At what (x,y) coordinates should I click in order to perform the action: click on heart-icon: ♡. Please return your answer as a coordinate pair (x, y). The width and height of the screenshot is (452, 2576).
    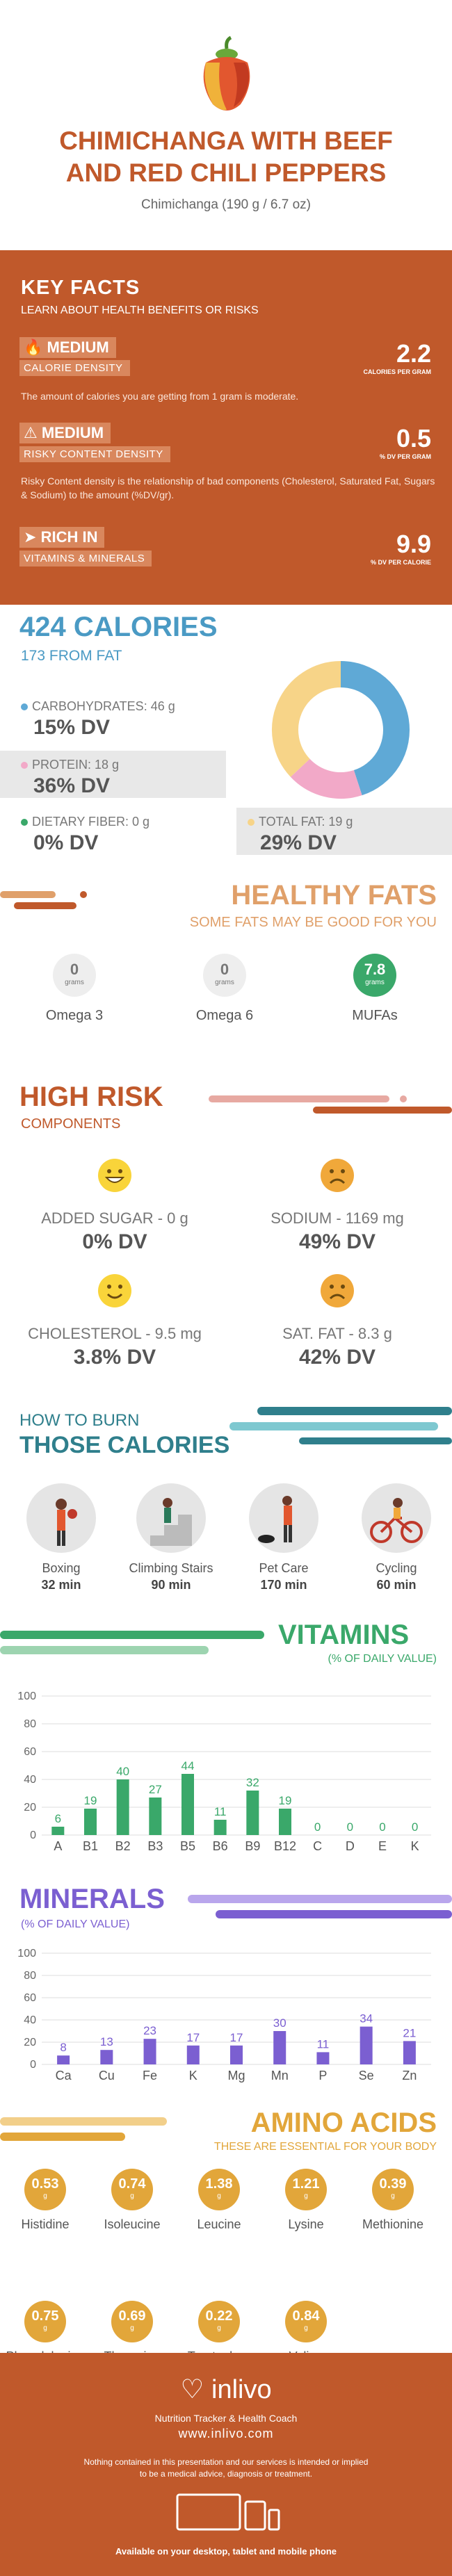
    Looking at the image, I should click on (192, 2389).